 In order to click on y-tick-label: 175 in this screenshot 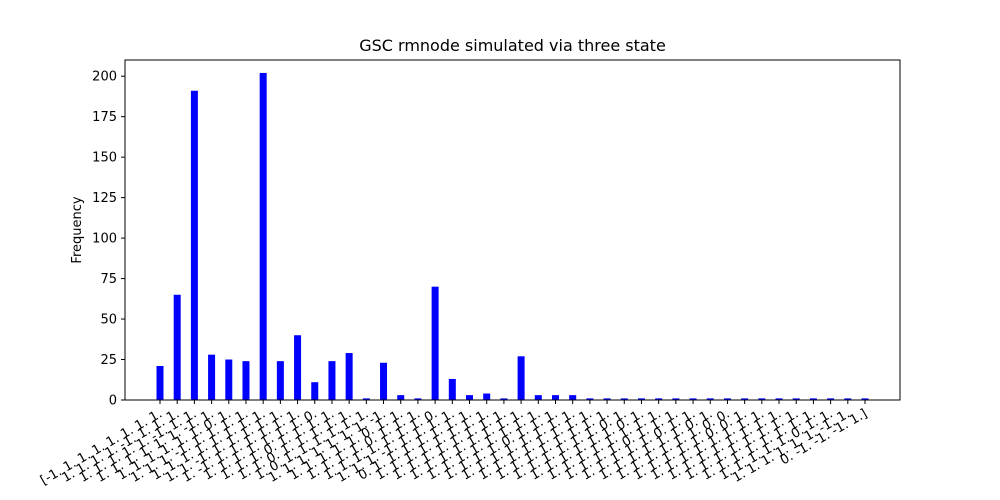, I will do `click(104, 117)`.